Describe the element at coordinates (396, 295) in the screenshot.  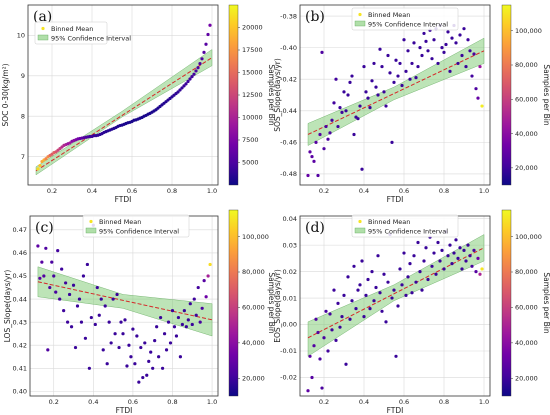
I see `confidence-band` at that location.